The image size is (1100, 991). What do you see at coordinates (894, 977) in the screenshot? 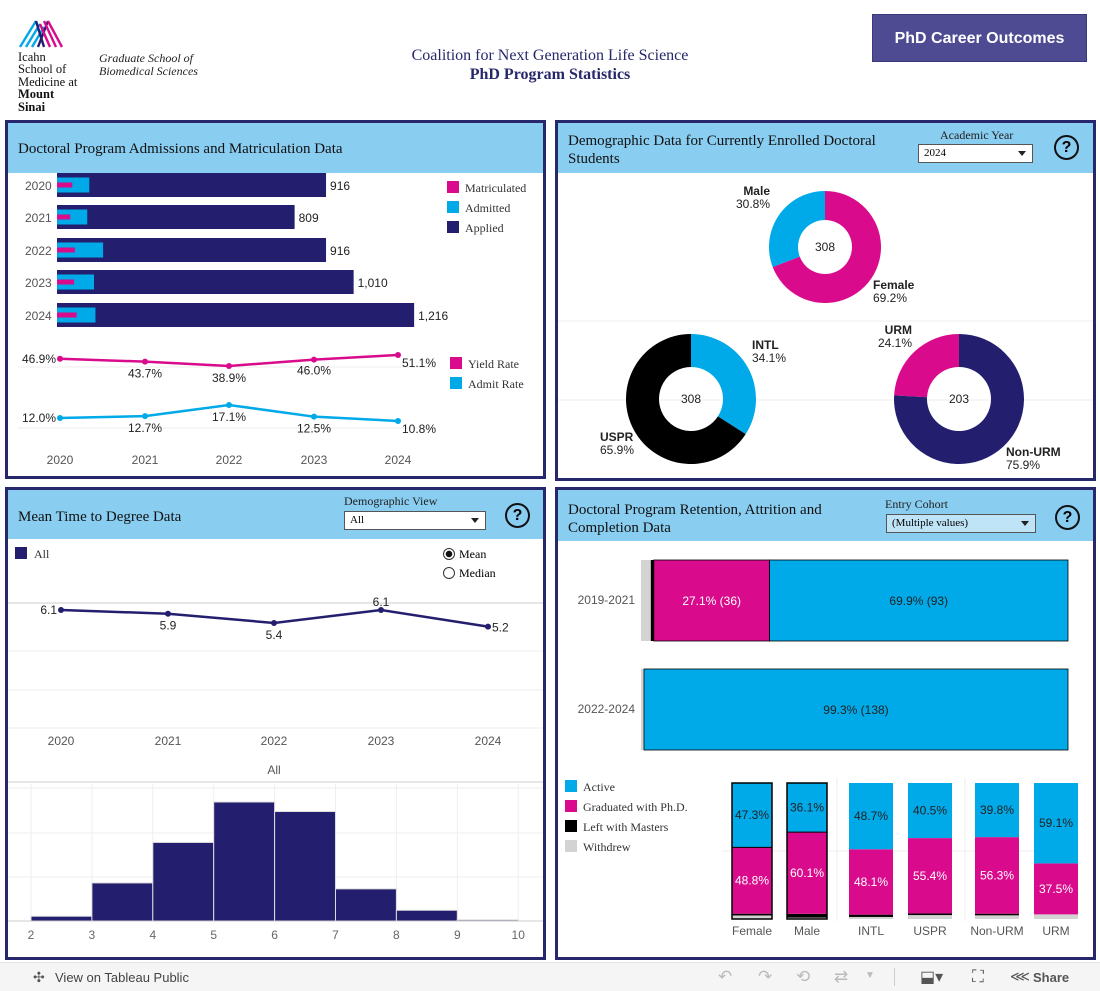
I see `divider` at bounding box center [894, 977].